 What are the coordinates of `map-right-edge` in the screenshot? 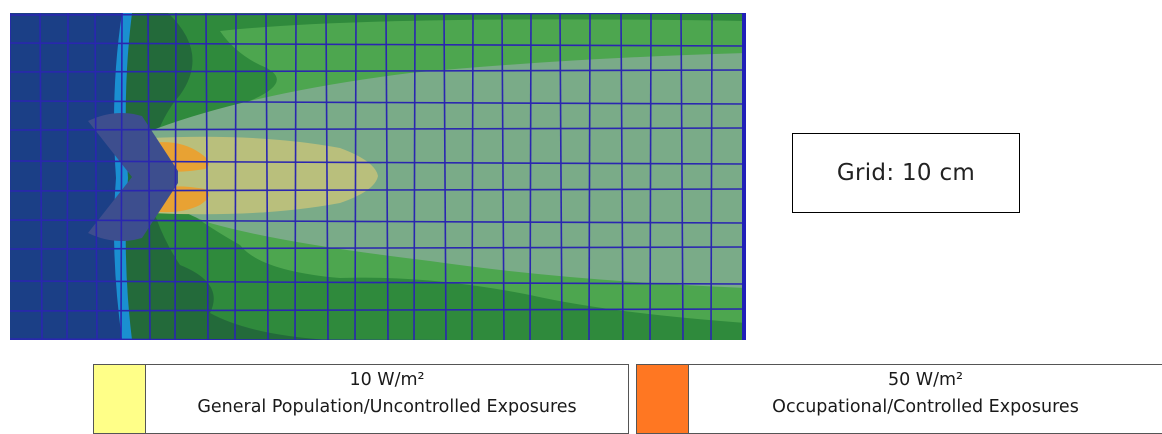 It's located at (744, 176).